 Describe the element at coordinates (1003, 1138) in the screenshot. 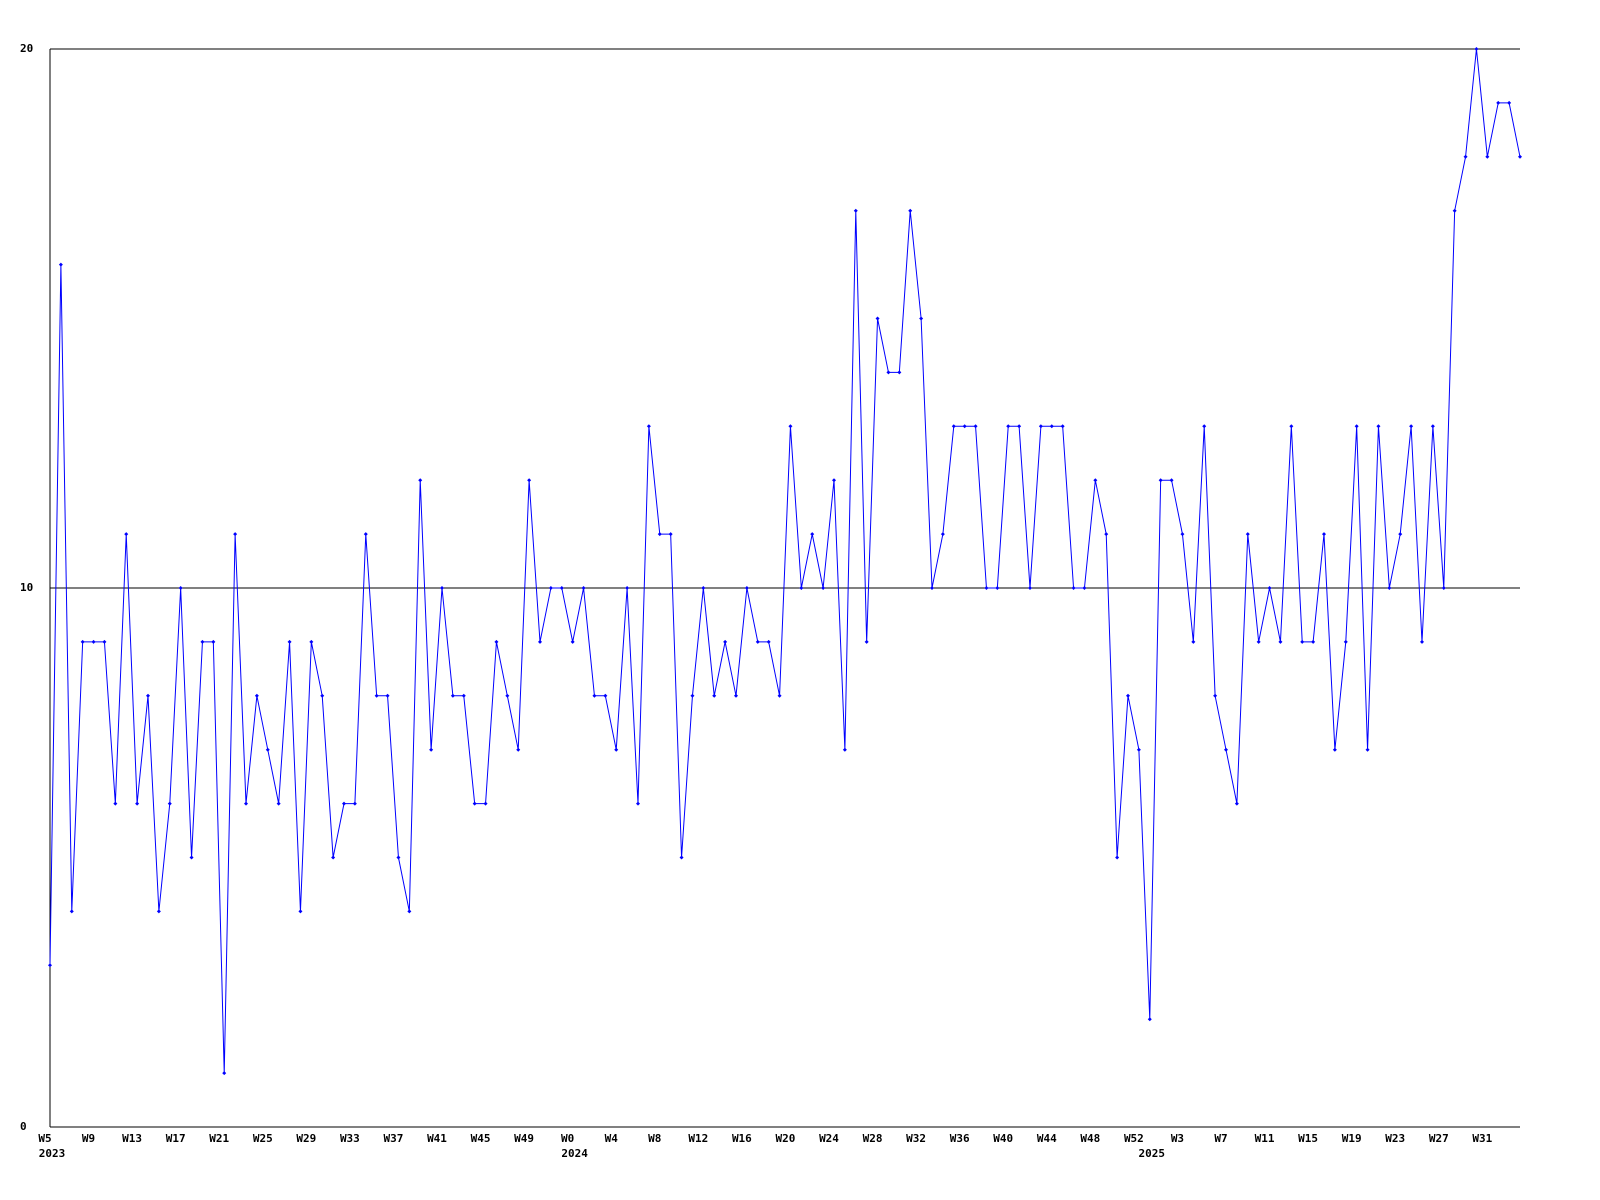

I see `x-tick-label: W40` at that location.